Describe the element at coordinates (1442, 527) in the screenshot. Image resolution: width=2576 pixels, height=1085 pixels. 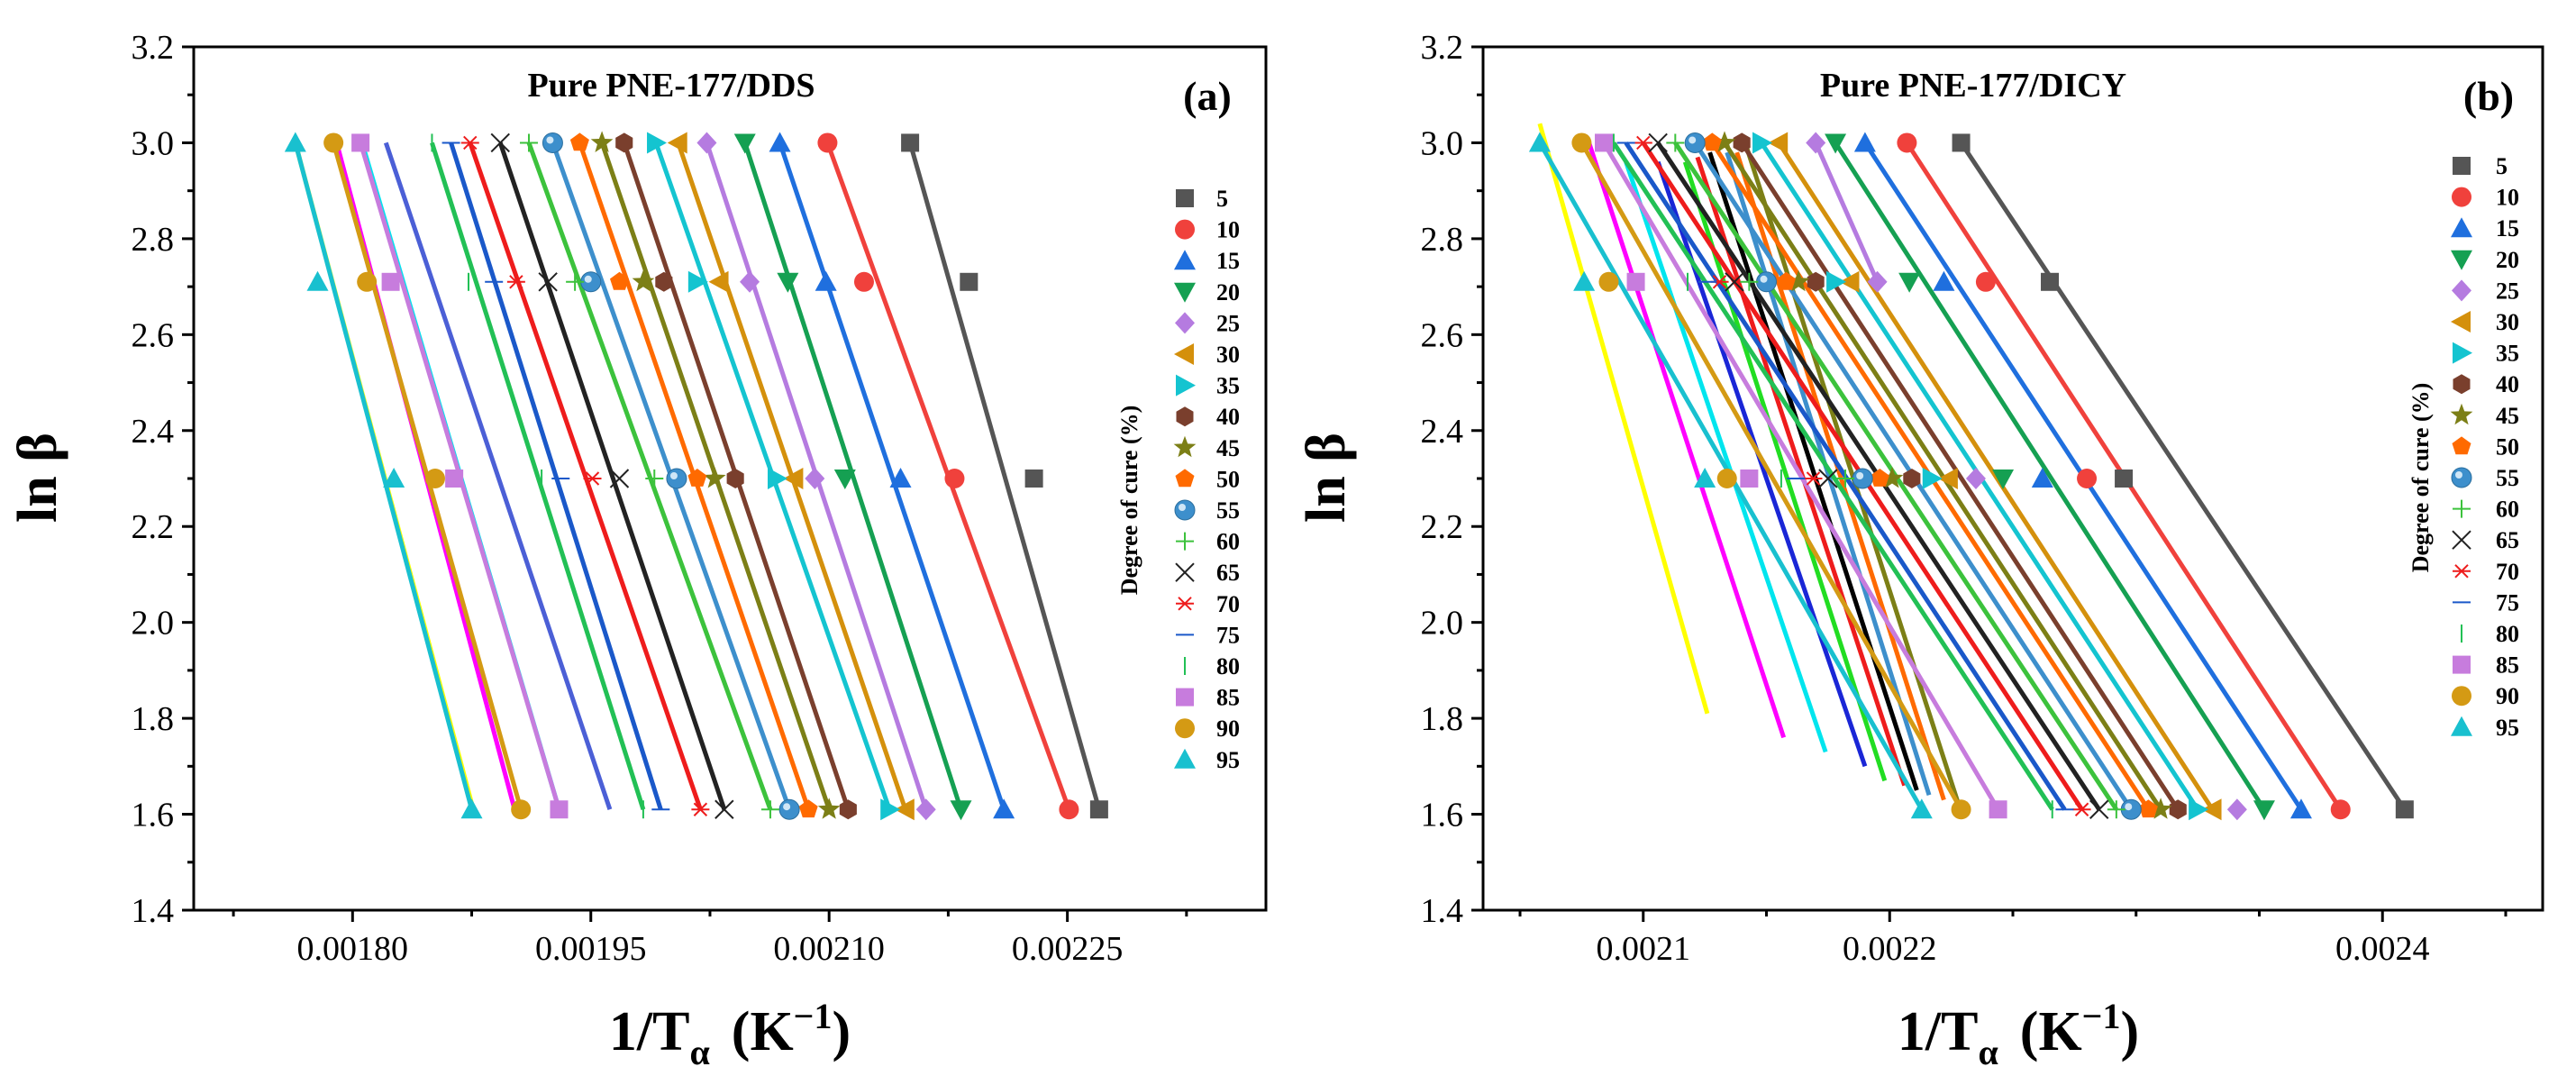
I see `y-tick-label: 2.2` at that location.